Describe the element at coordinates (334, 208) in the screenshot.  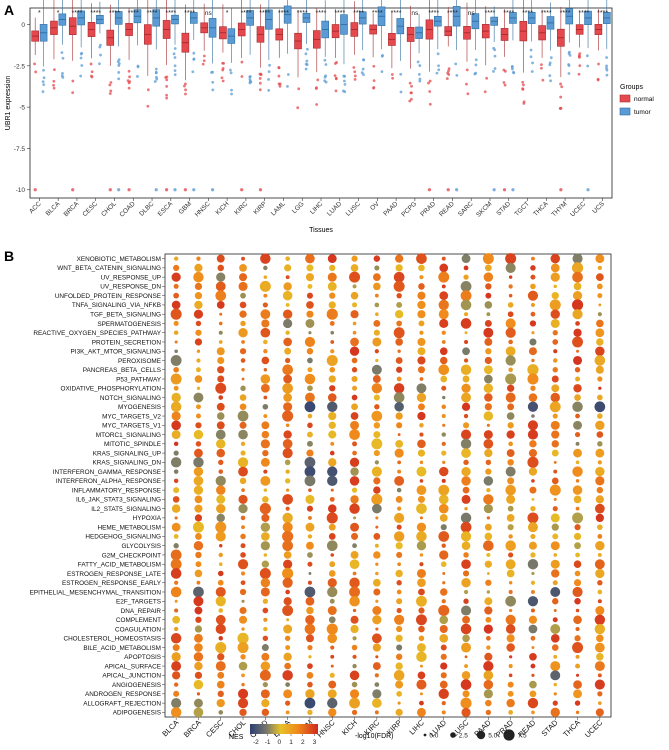
I see `x-tick-label: LUAD` at that location.